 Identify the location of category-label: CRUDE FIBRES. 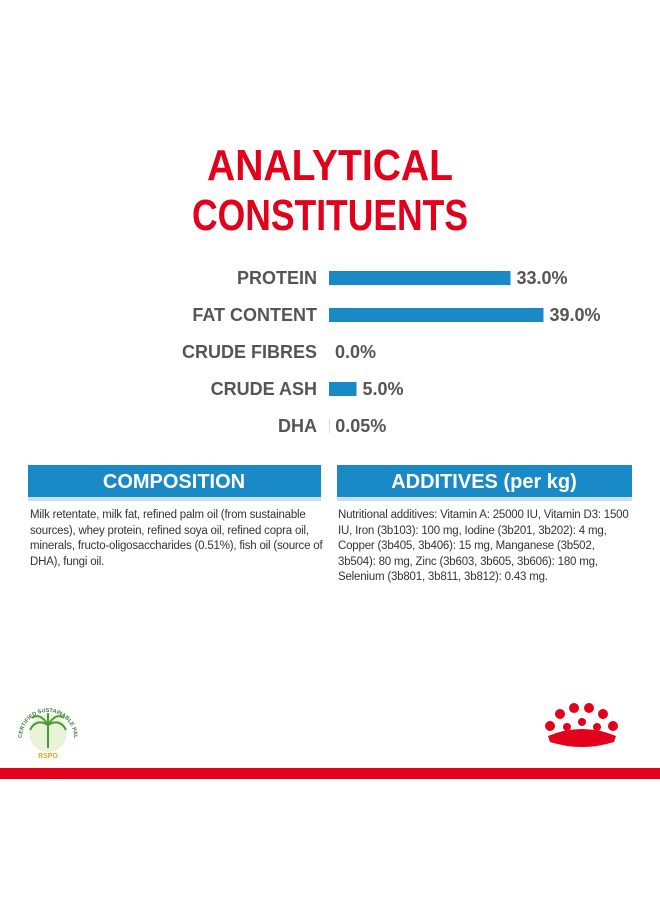
(249, 352).